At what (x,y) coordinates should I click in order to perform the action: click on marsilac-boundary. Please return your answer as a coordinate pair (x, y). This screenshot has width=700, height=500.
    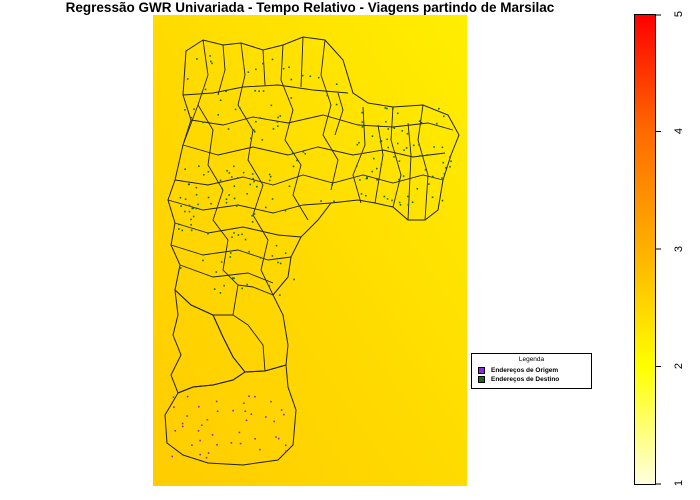
    Looking at the image, I should click on (230, 415).